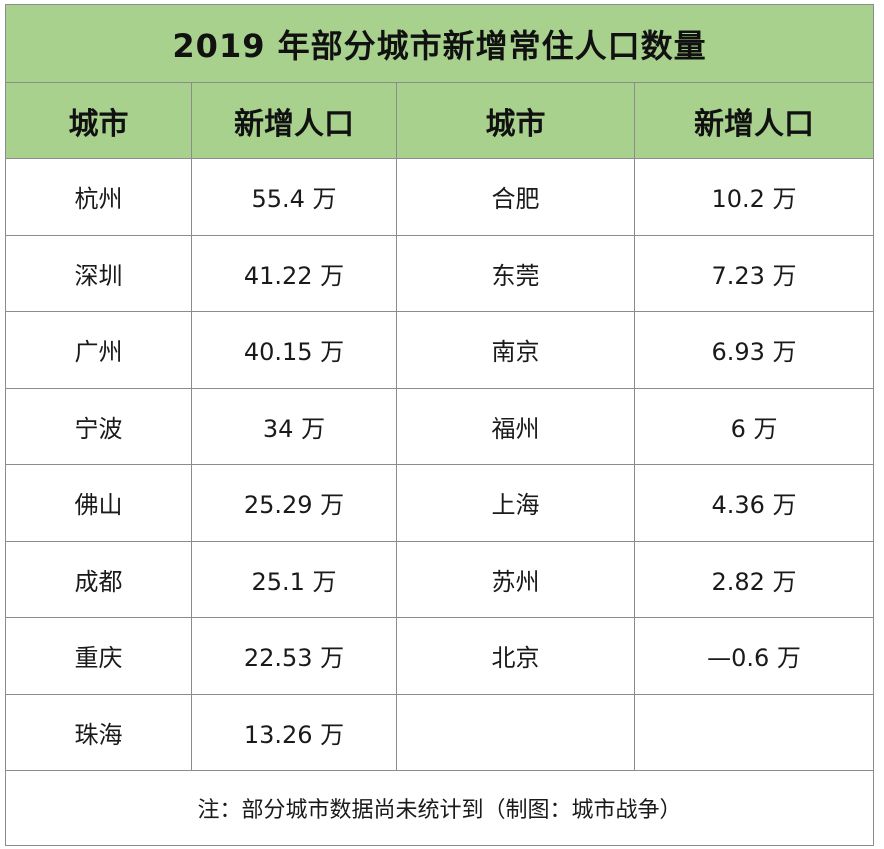  I want to click on column-header-city-left: 城市, so click(98, 120).